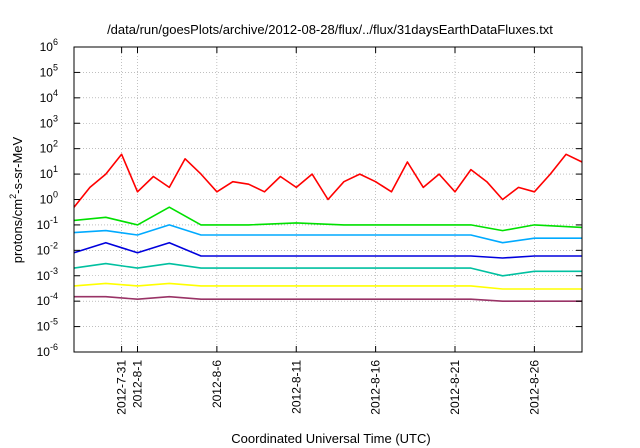 The image size is (640, 448). Describe the element at coordinates (49, 121) in the screenshot. I see `y-tick-label: 10³` at that location.